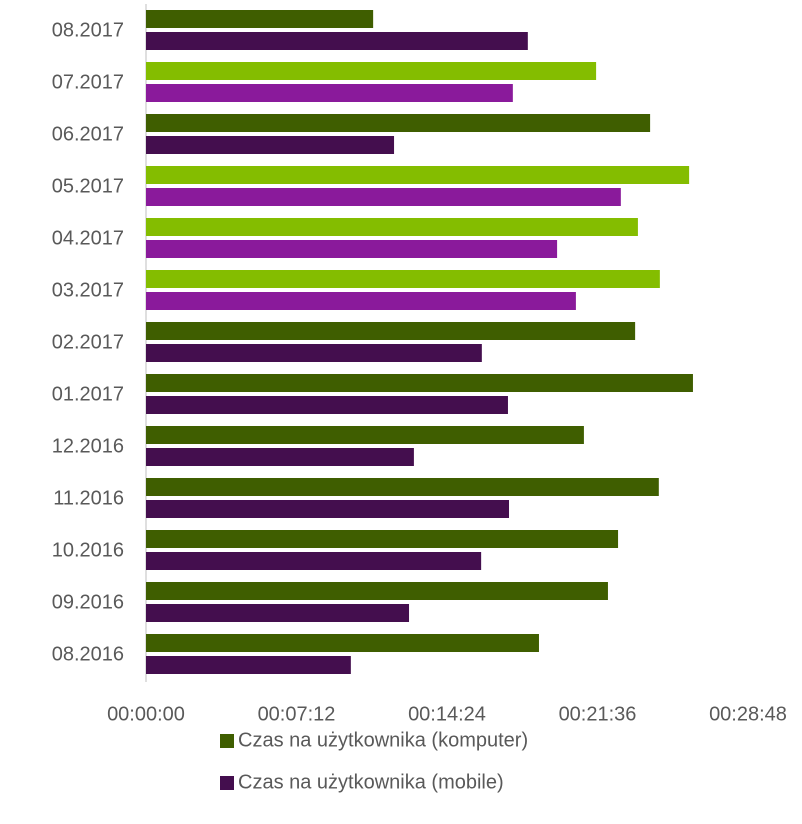  I want to click on x-tick-label: 00:00:00, so click(146, 714).